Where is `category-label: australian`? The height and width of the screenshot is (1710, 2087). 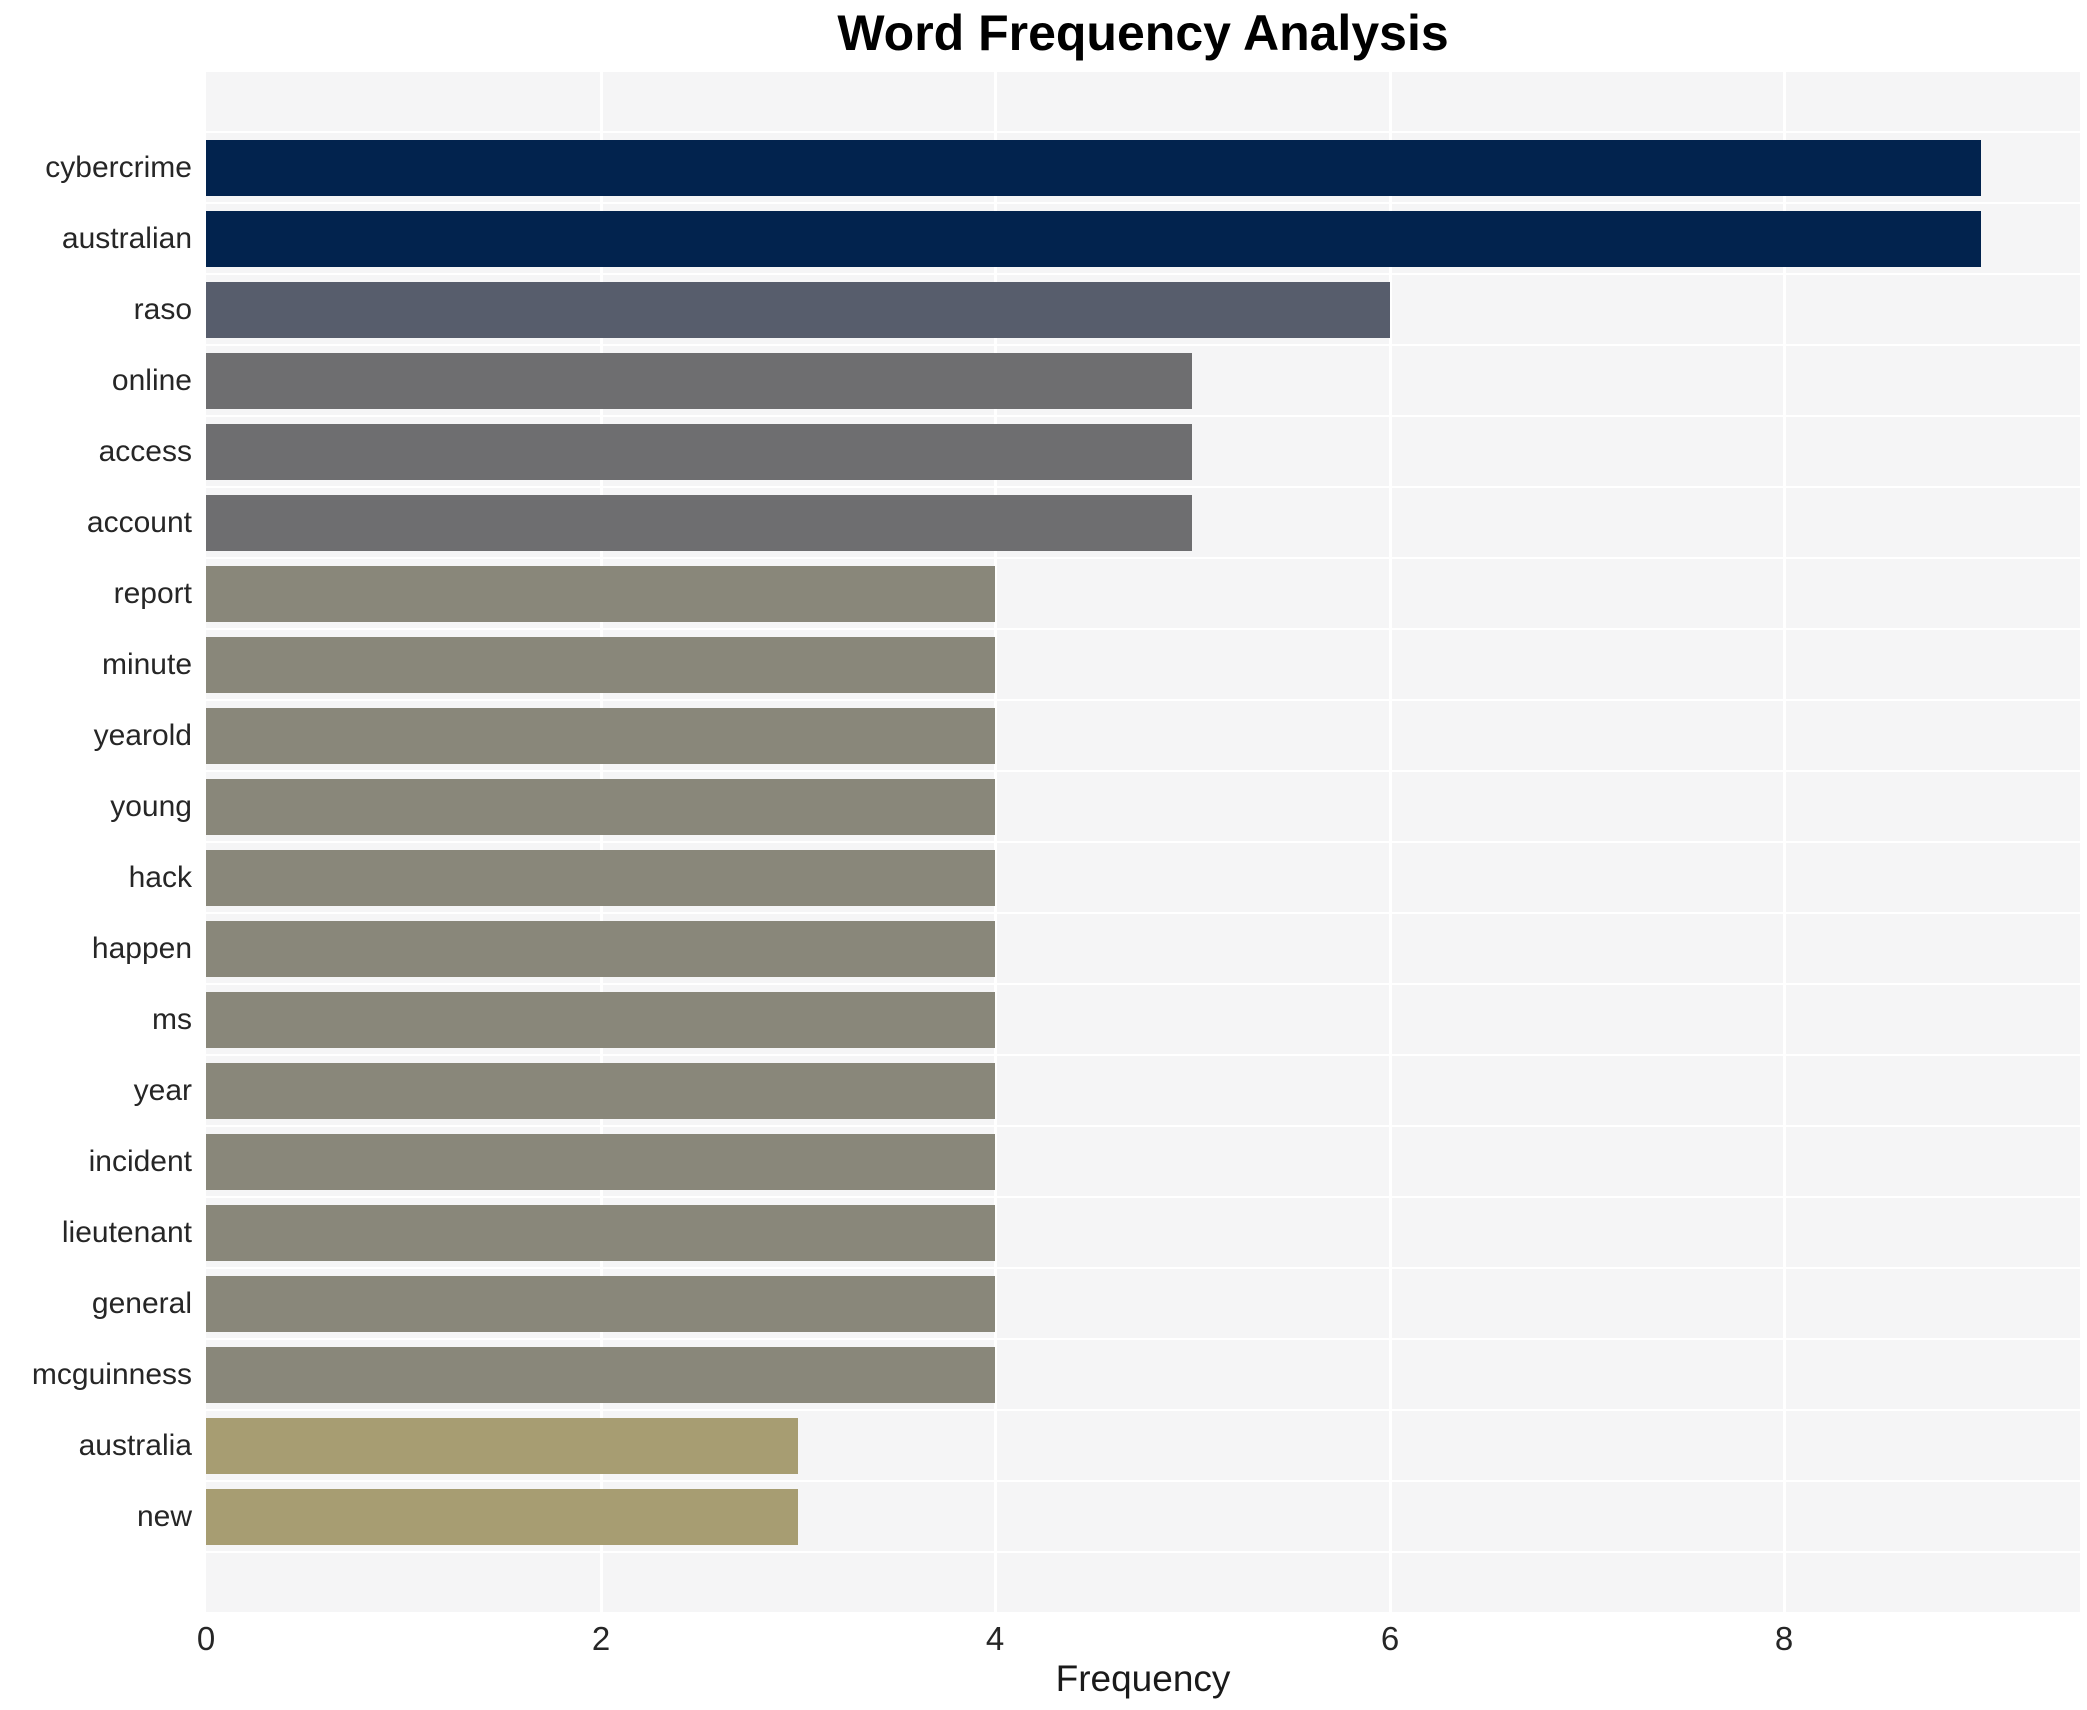 category-label: australian is located at coordinates (126, 238).